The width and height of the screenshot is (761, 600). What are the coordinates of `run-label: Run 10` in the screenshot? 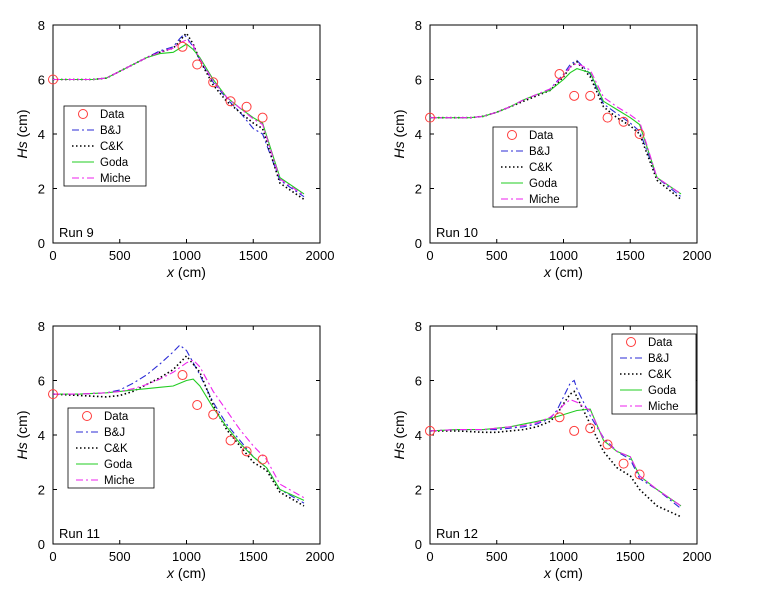 It's located at (457, 232).